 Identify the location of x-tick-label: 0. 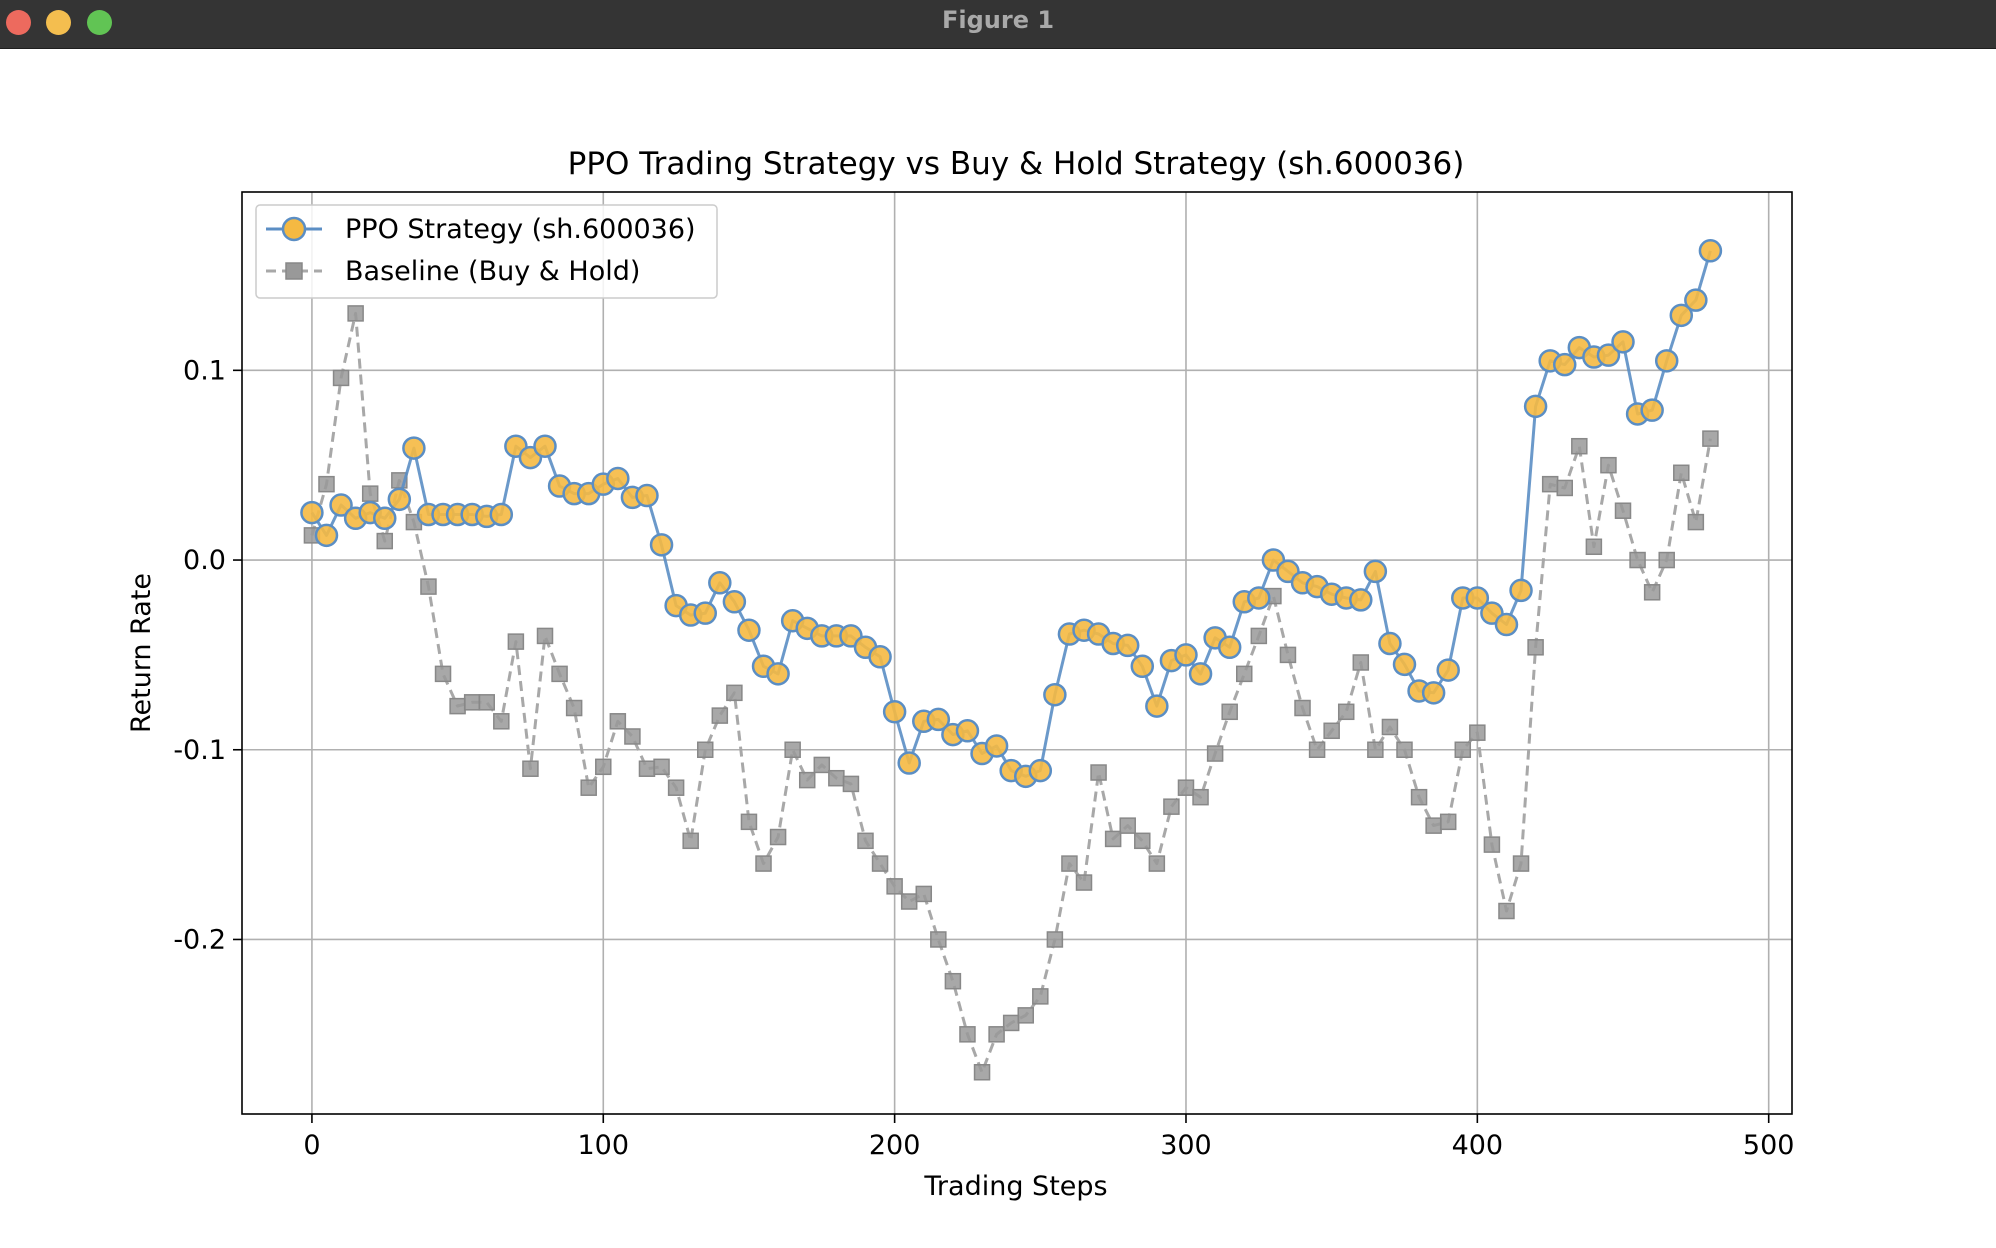
(311, 1145).